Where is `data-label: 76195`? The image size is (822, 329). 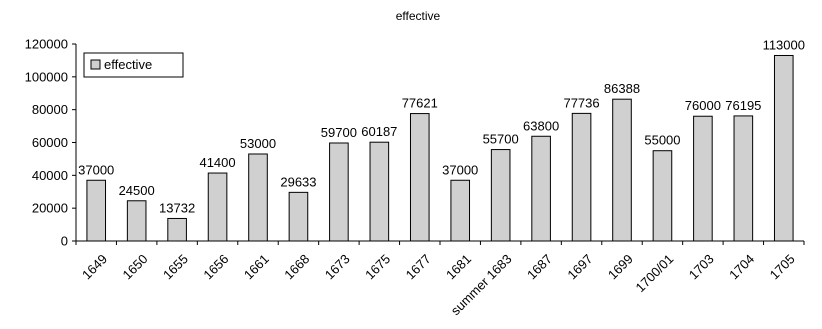 data-label: 76195 is located at coordinates (743, 105).